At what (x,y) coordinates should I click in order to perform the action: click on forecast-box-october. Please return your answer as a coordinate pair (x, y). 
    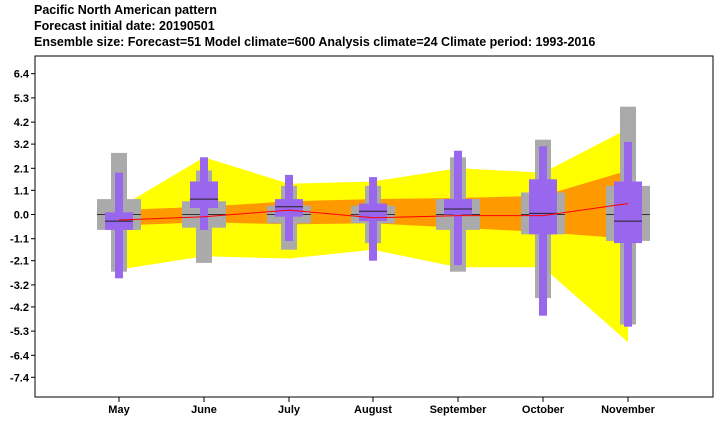
    Looking at the image, I should click on (543, 207).